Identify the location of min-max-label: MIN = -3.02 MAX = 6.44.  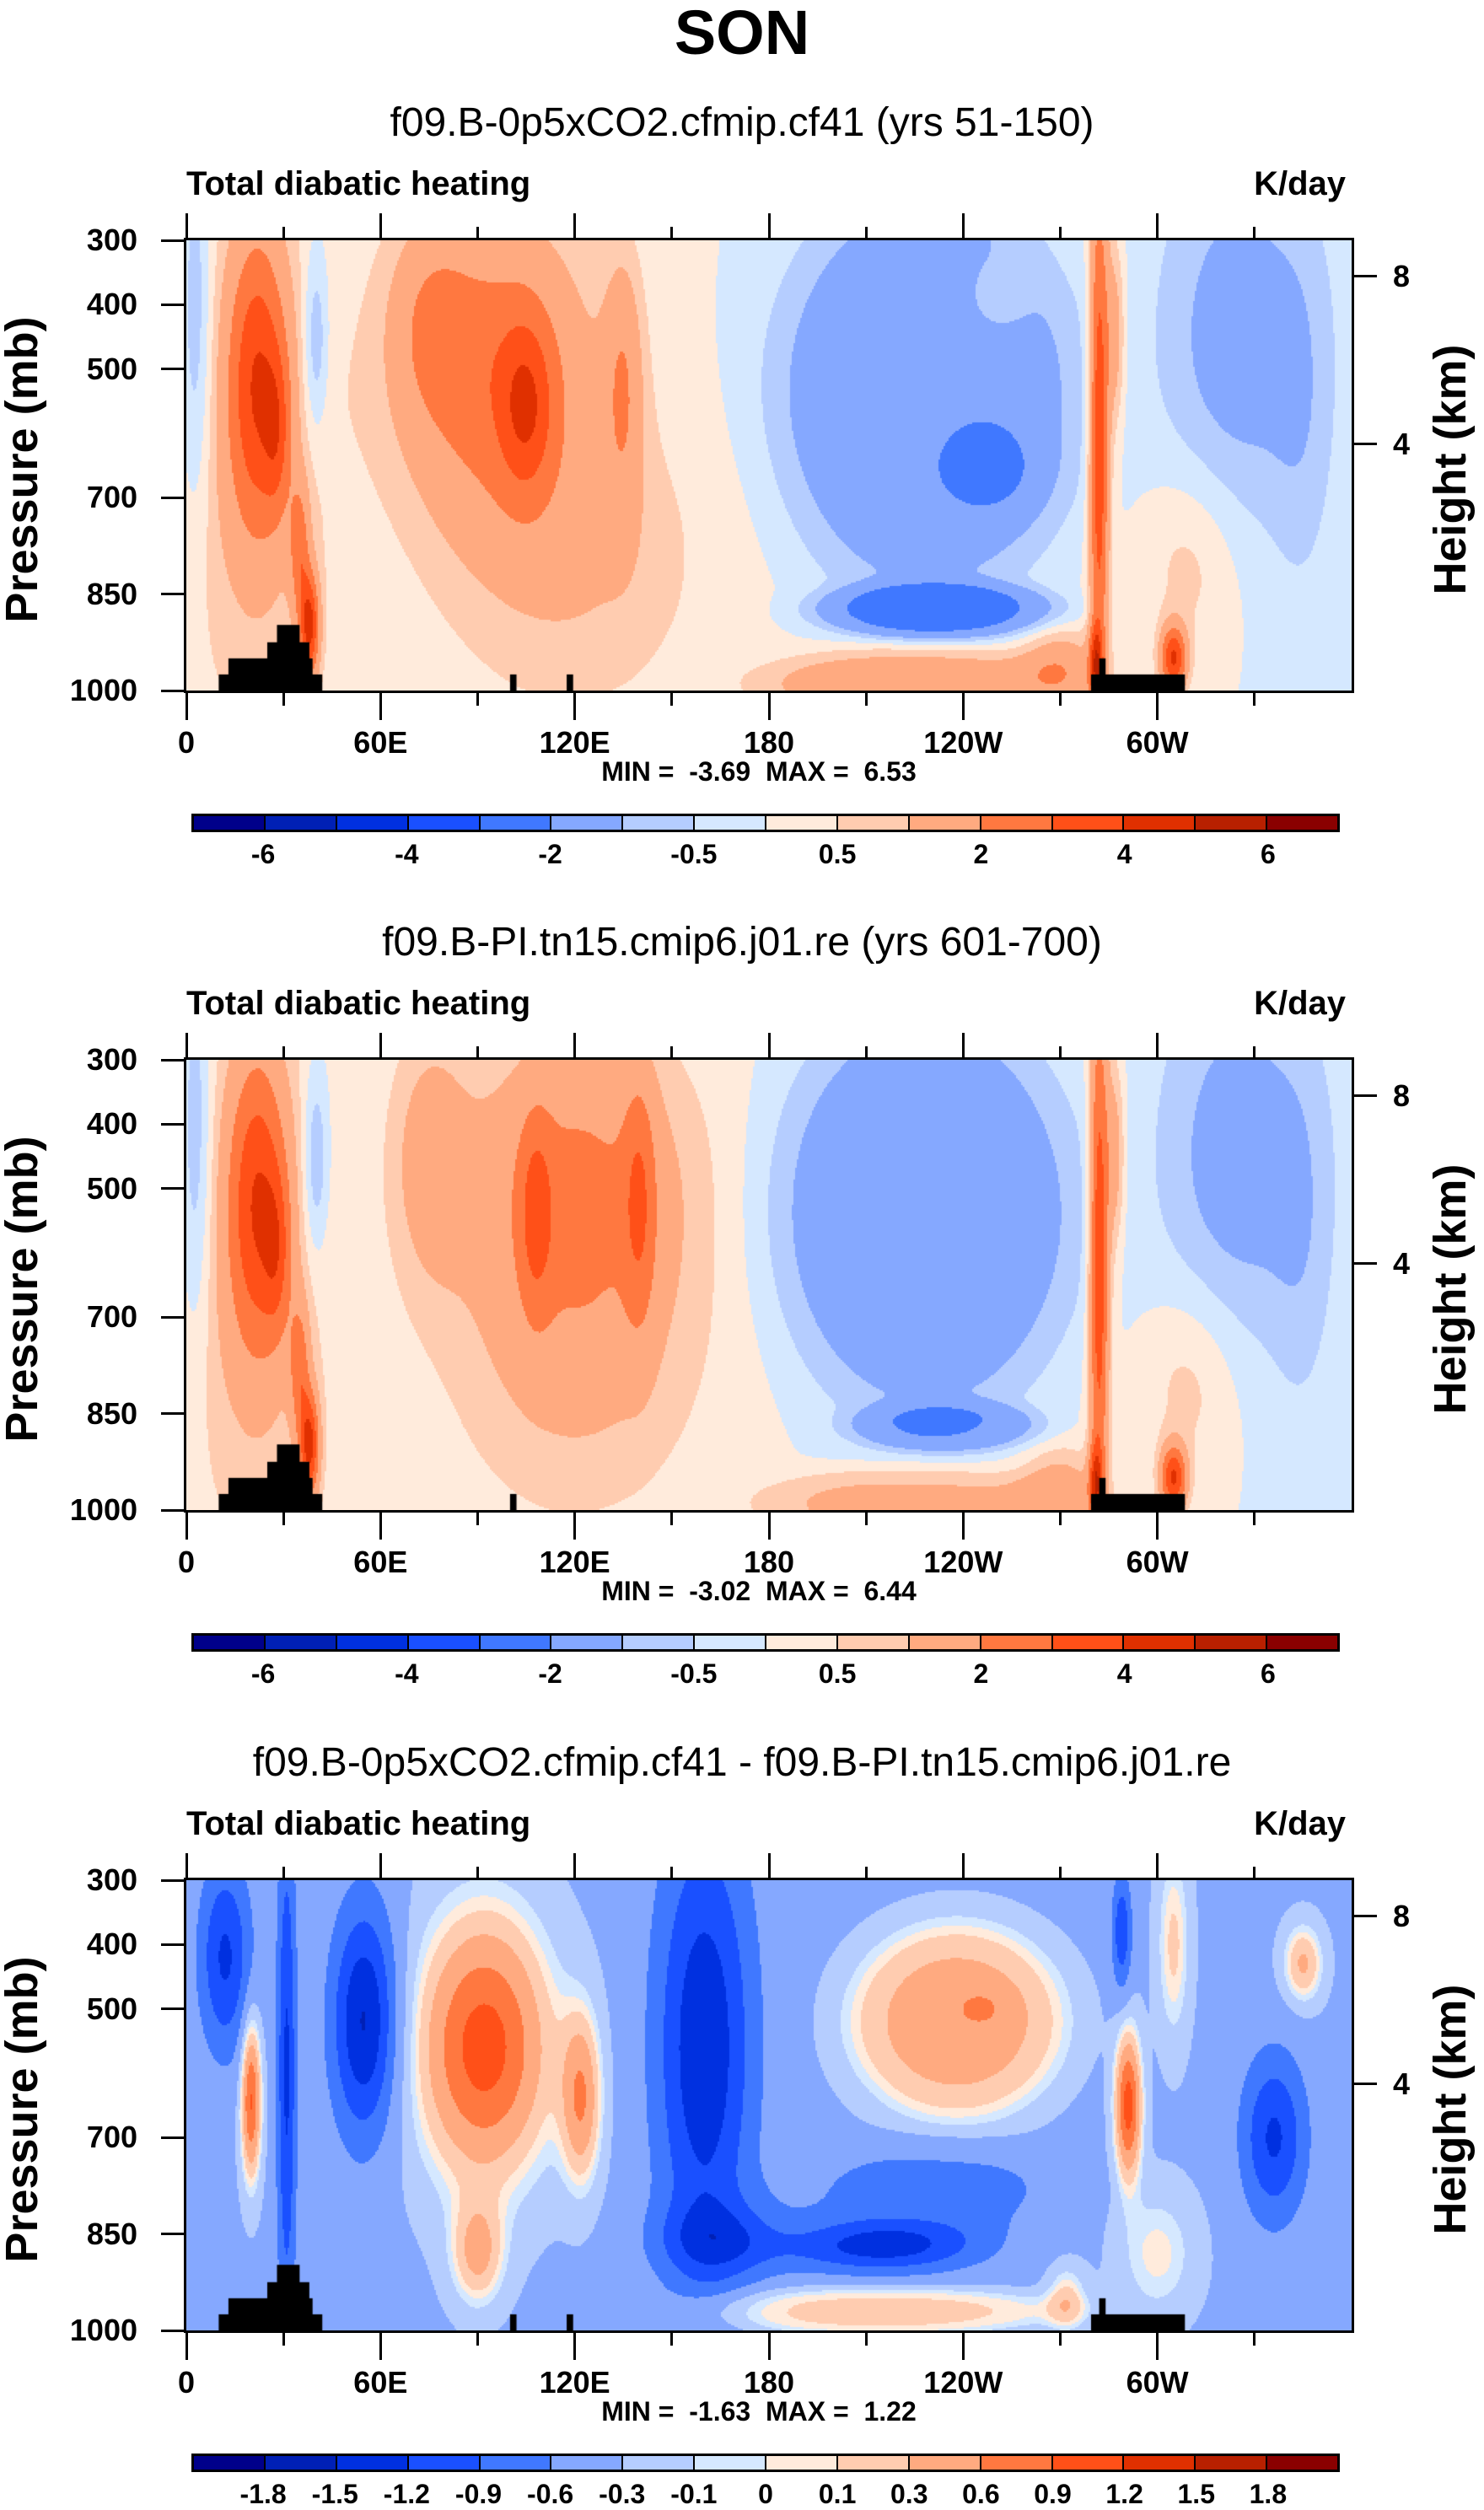
(759, 1591).